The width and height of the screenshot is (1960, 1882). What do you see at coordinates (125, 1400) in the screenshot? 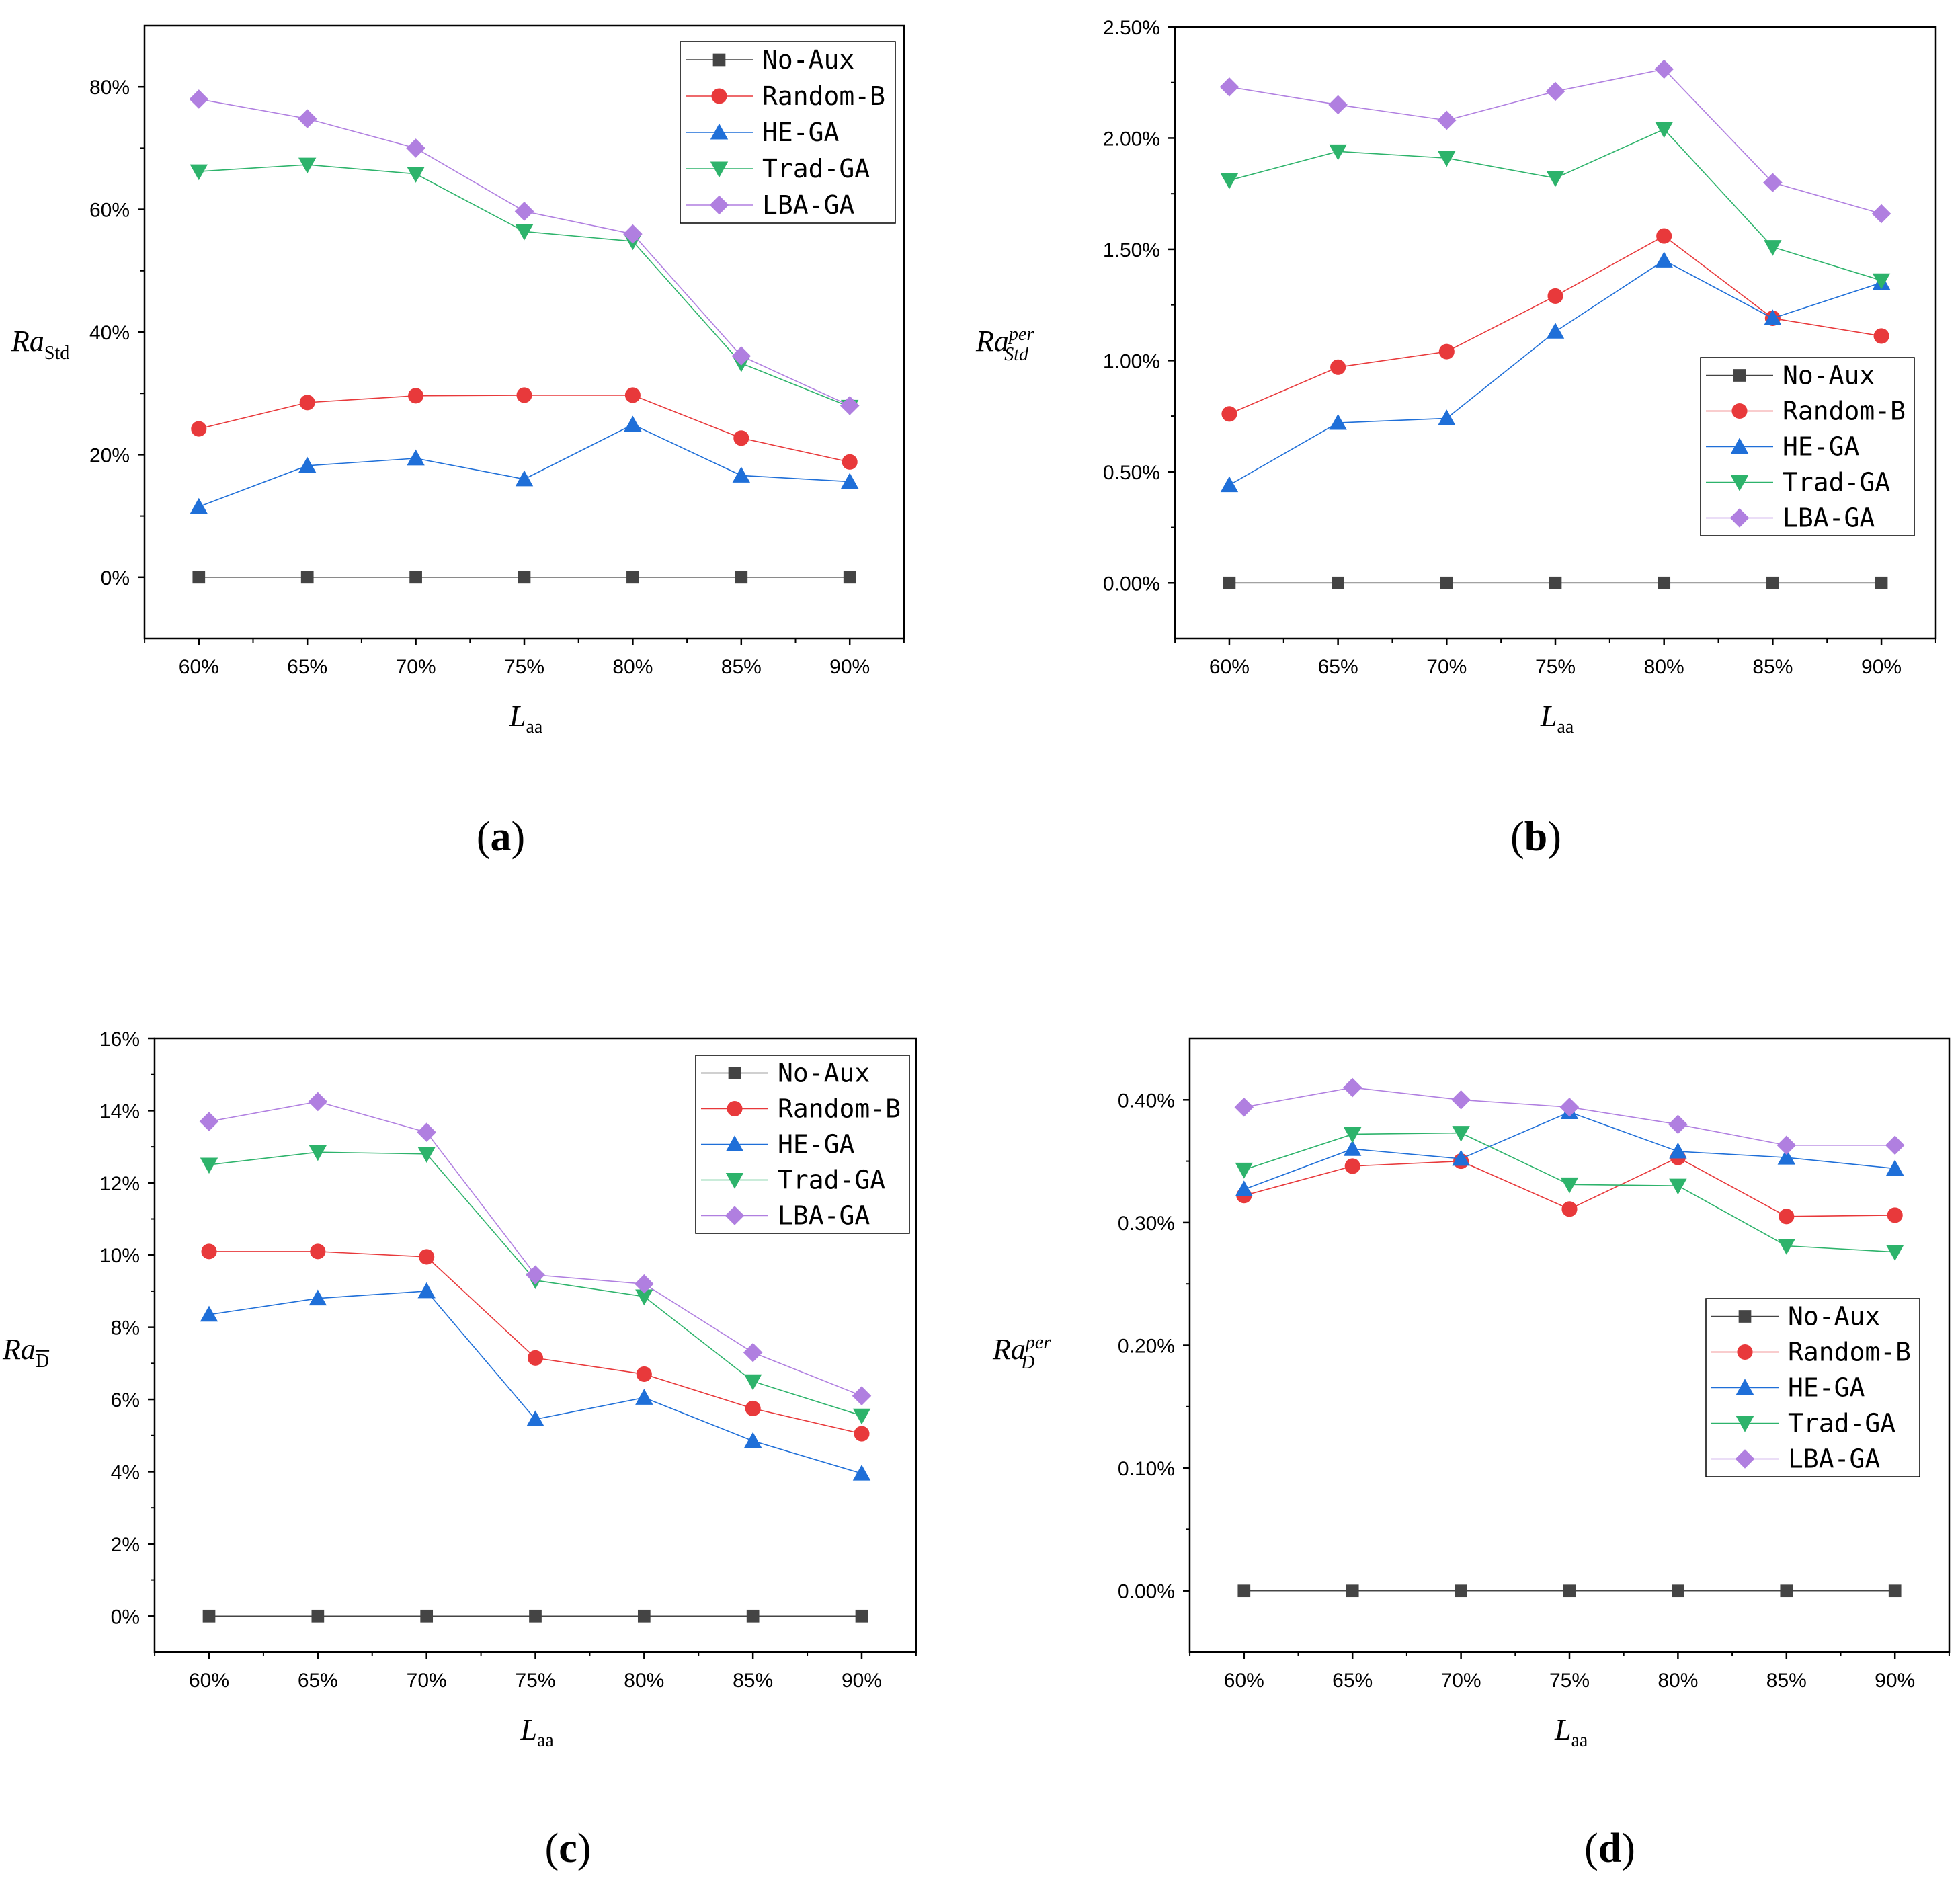
I see `y-tick-label: 6%` at bounding box center [125, 1400].